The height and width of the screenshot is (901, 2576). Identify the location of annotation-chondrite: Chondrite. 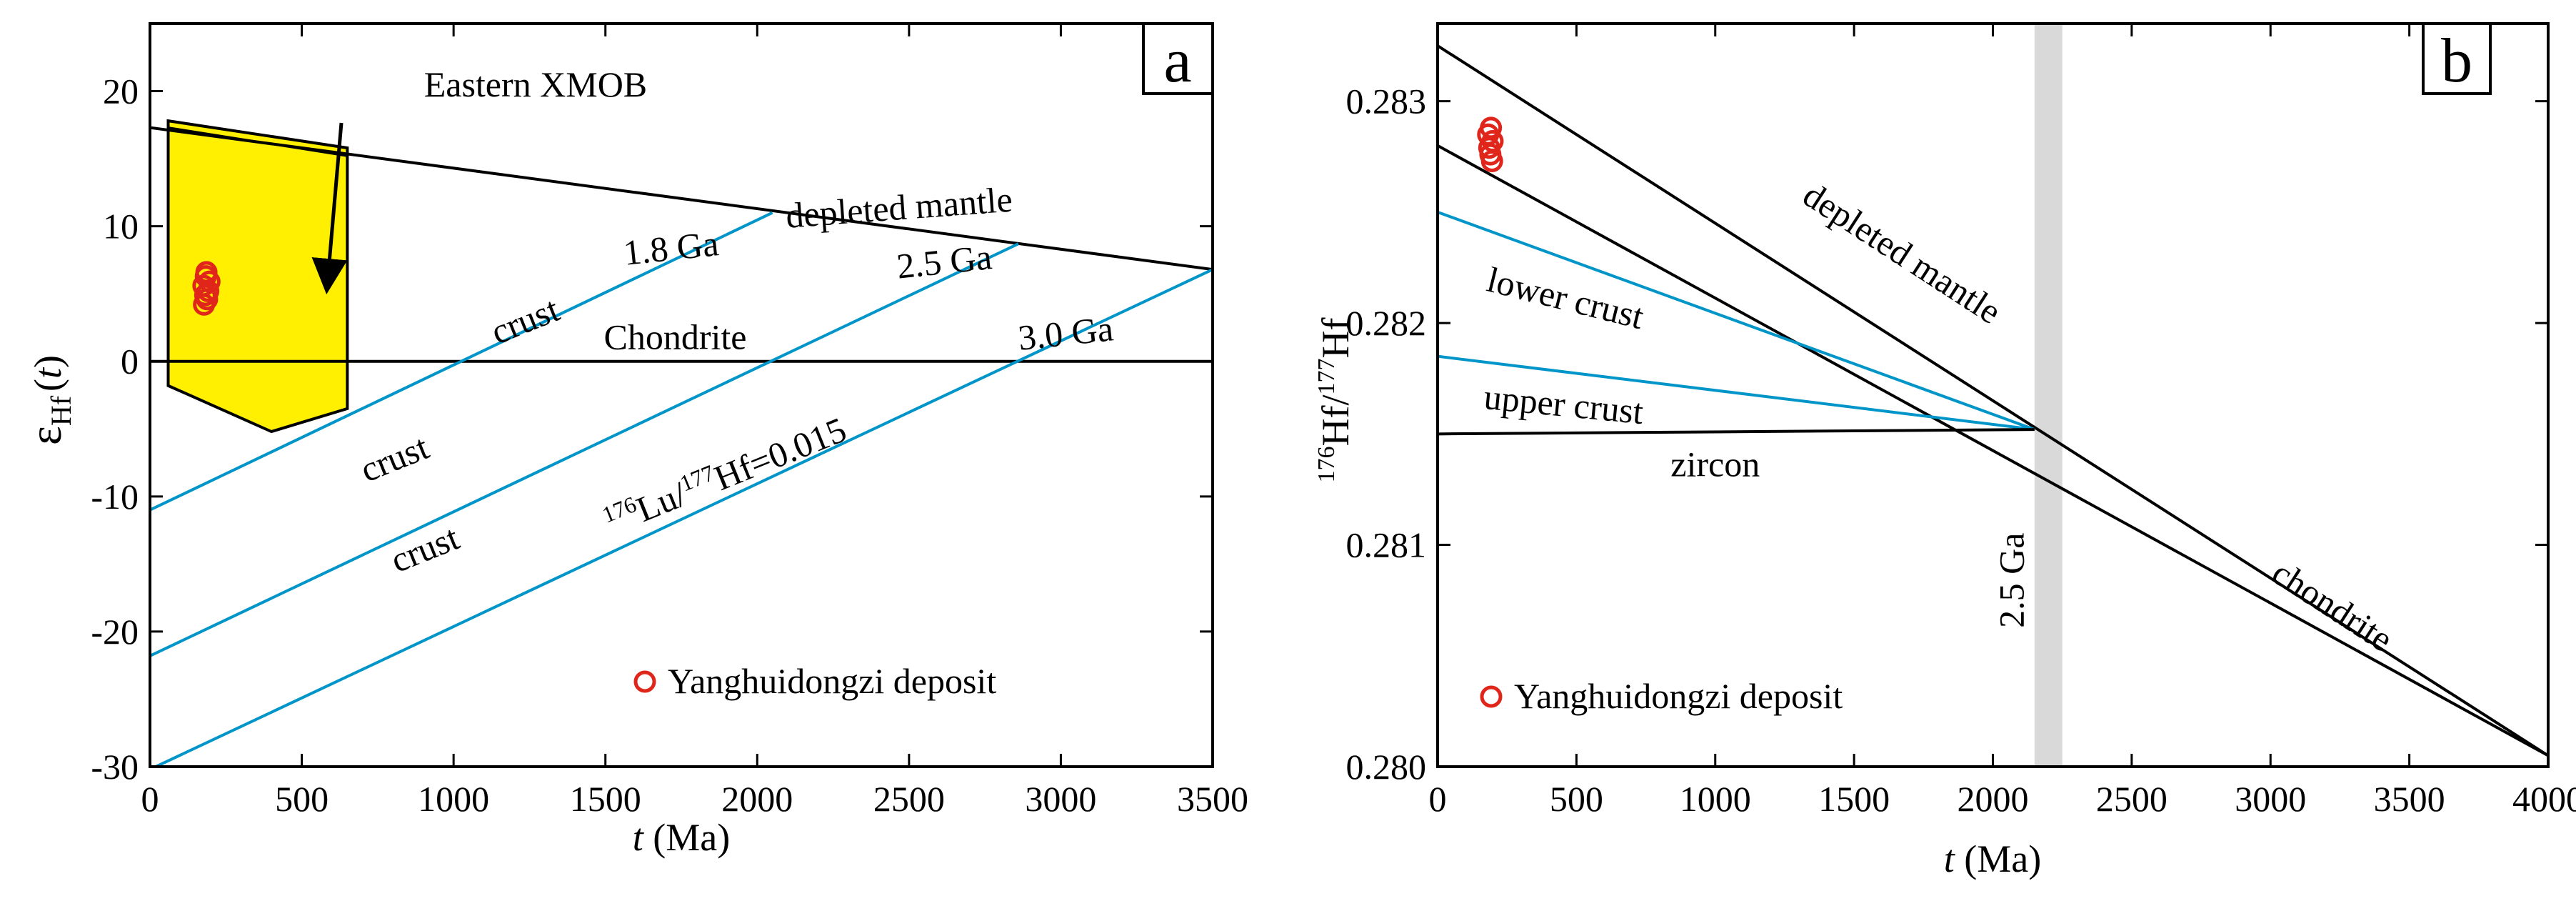
(675, 337).